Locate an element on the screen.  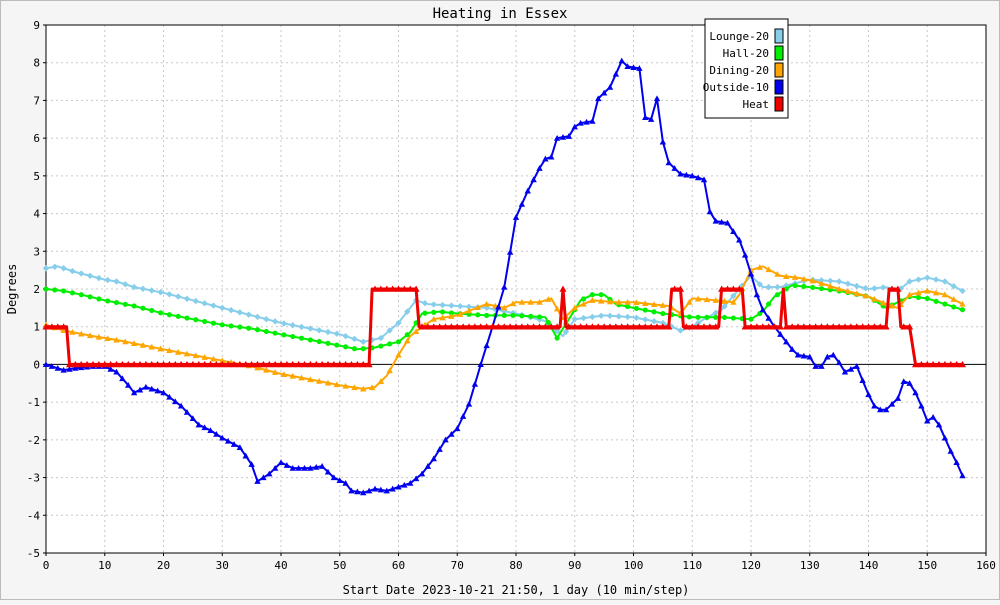
y-tick-label: 3 is located at coordinates (36, 251).